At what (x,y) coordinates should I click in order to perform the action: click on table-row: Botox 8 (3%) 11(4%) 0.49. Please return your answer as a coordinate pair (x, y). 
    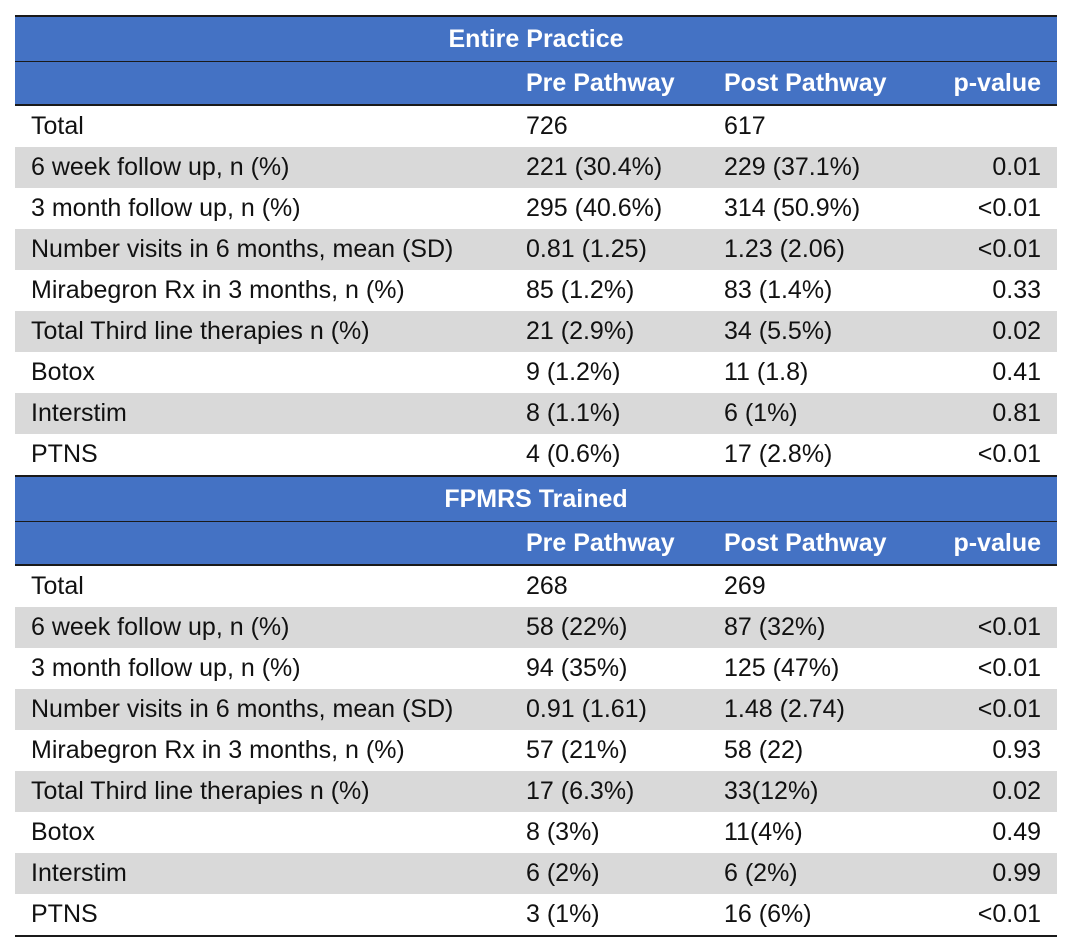
    Looking at the image, I should click on (536, 832).